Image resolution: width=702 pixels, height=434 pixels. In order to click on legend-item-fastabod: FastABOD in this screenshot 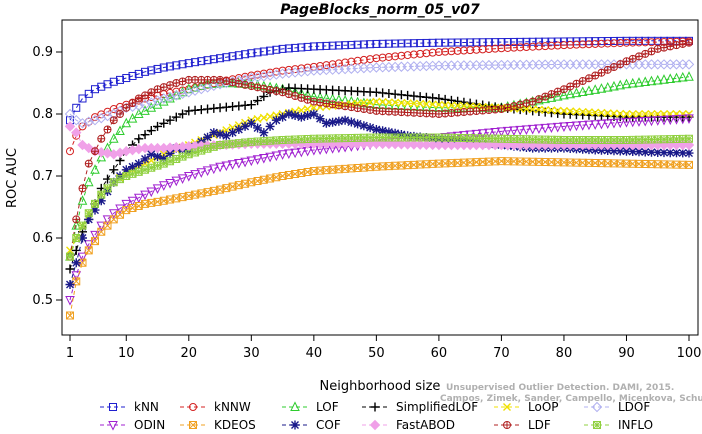, I will do `click(408, 425)`.